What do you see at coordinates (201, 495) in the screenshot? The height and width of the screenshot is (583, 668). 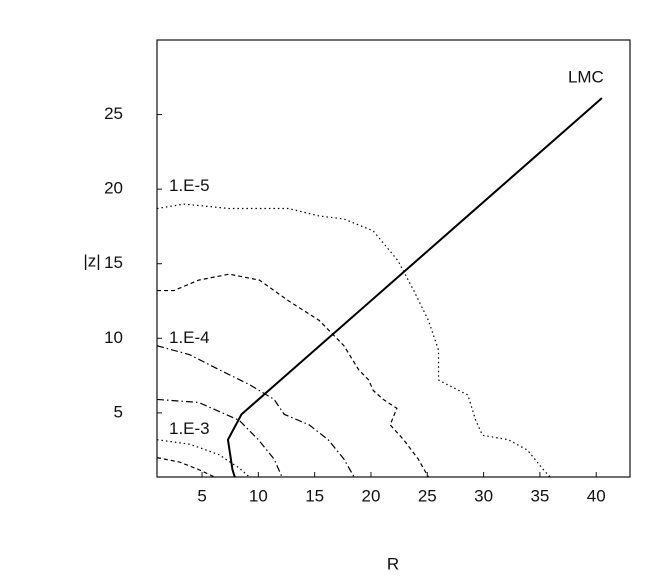 I see `x-tick-label: 5` at bounding box center [201, 495].